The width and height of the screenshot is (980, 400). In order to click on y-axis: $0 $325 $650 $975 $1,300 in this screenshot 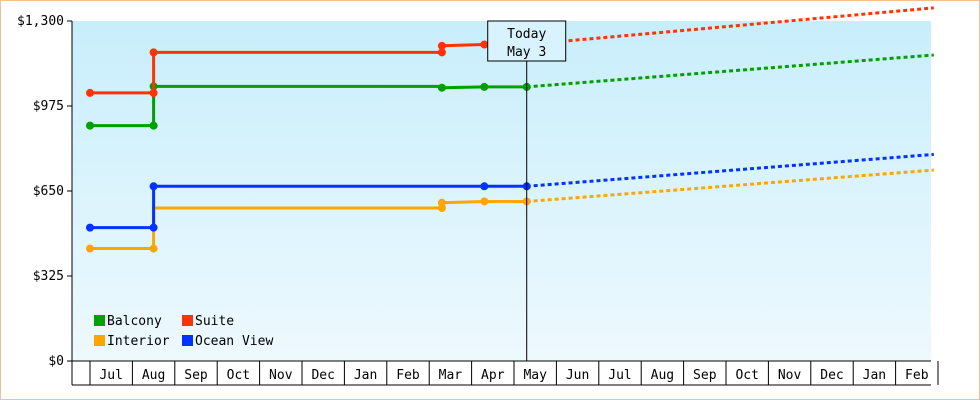, I will do `click(45, 191)`.